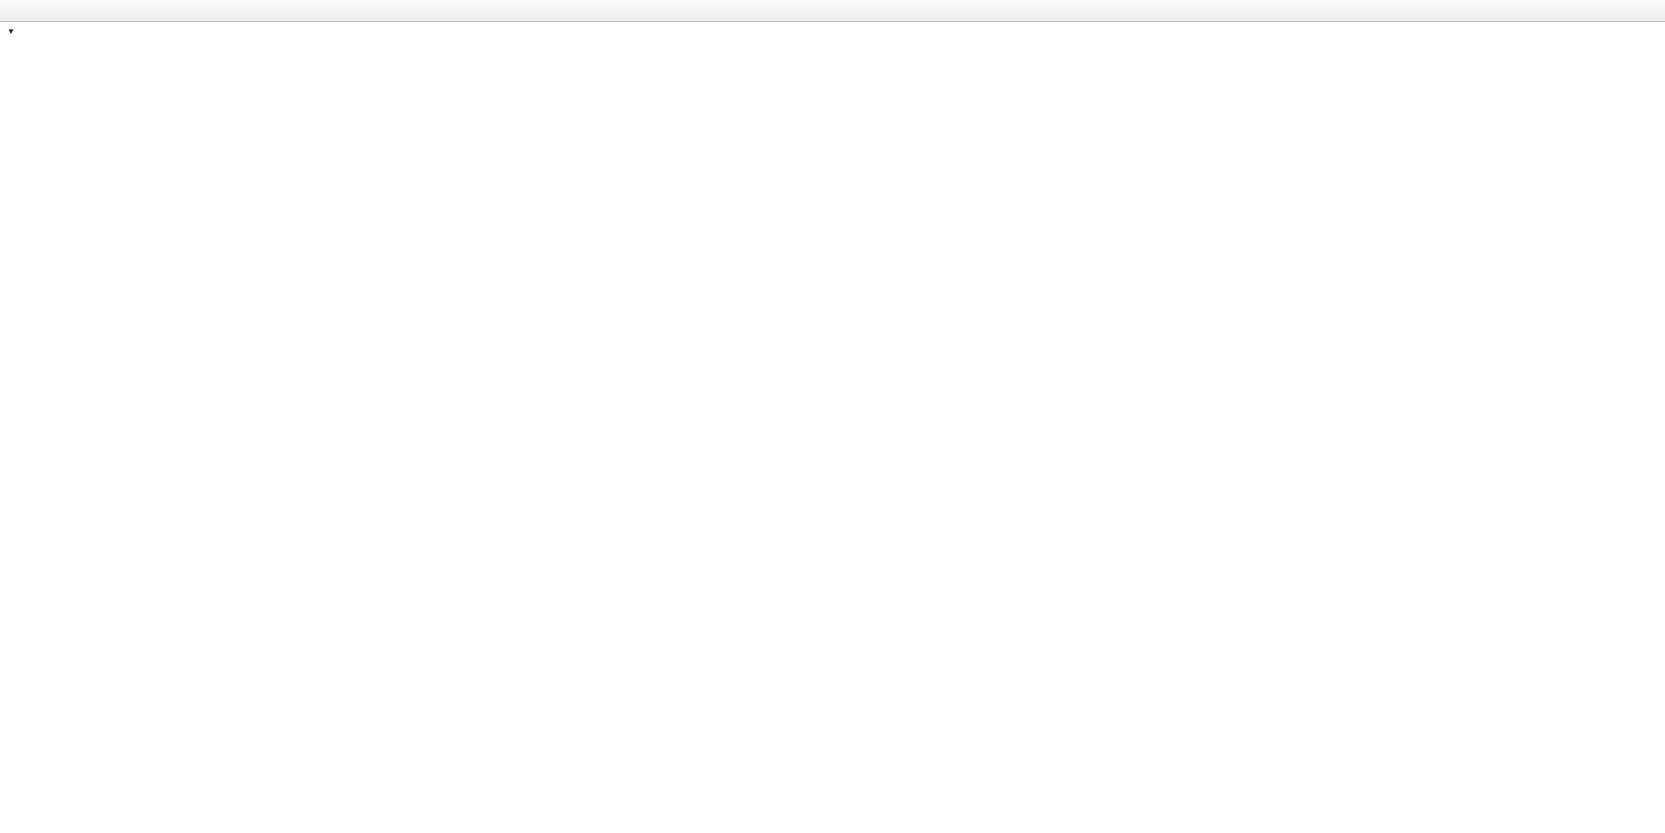 The image size is (1665, 833). Describe the element at coordinates (26, 31) in the screenshot. I see `chart-title-overlay: ▼` at that location.